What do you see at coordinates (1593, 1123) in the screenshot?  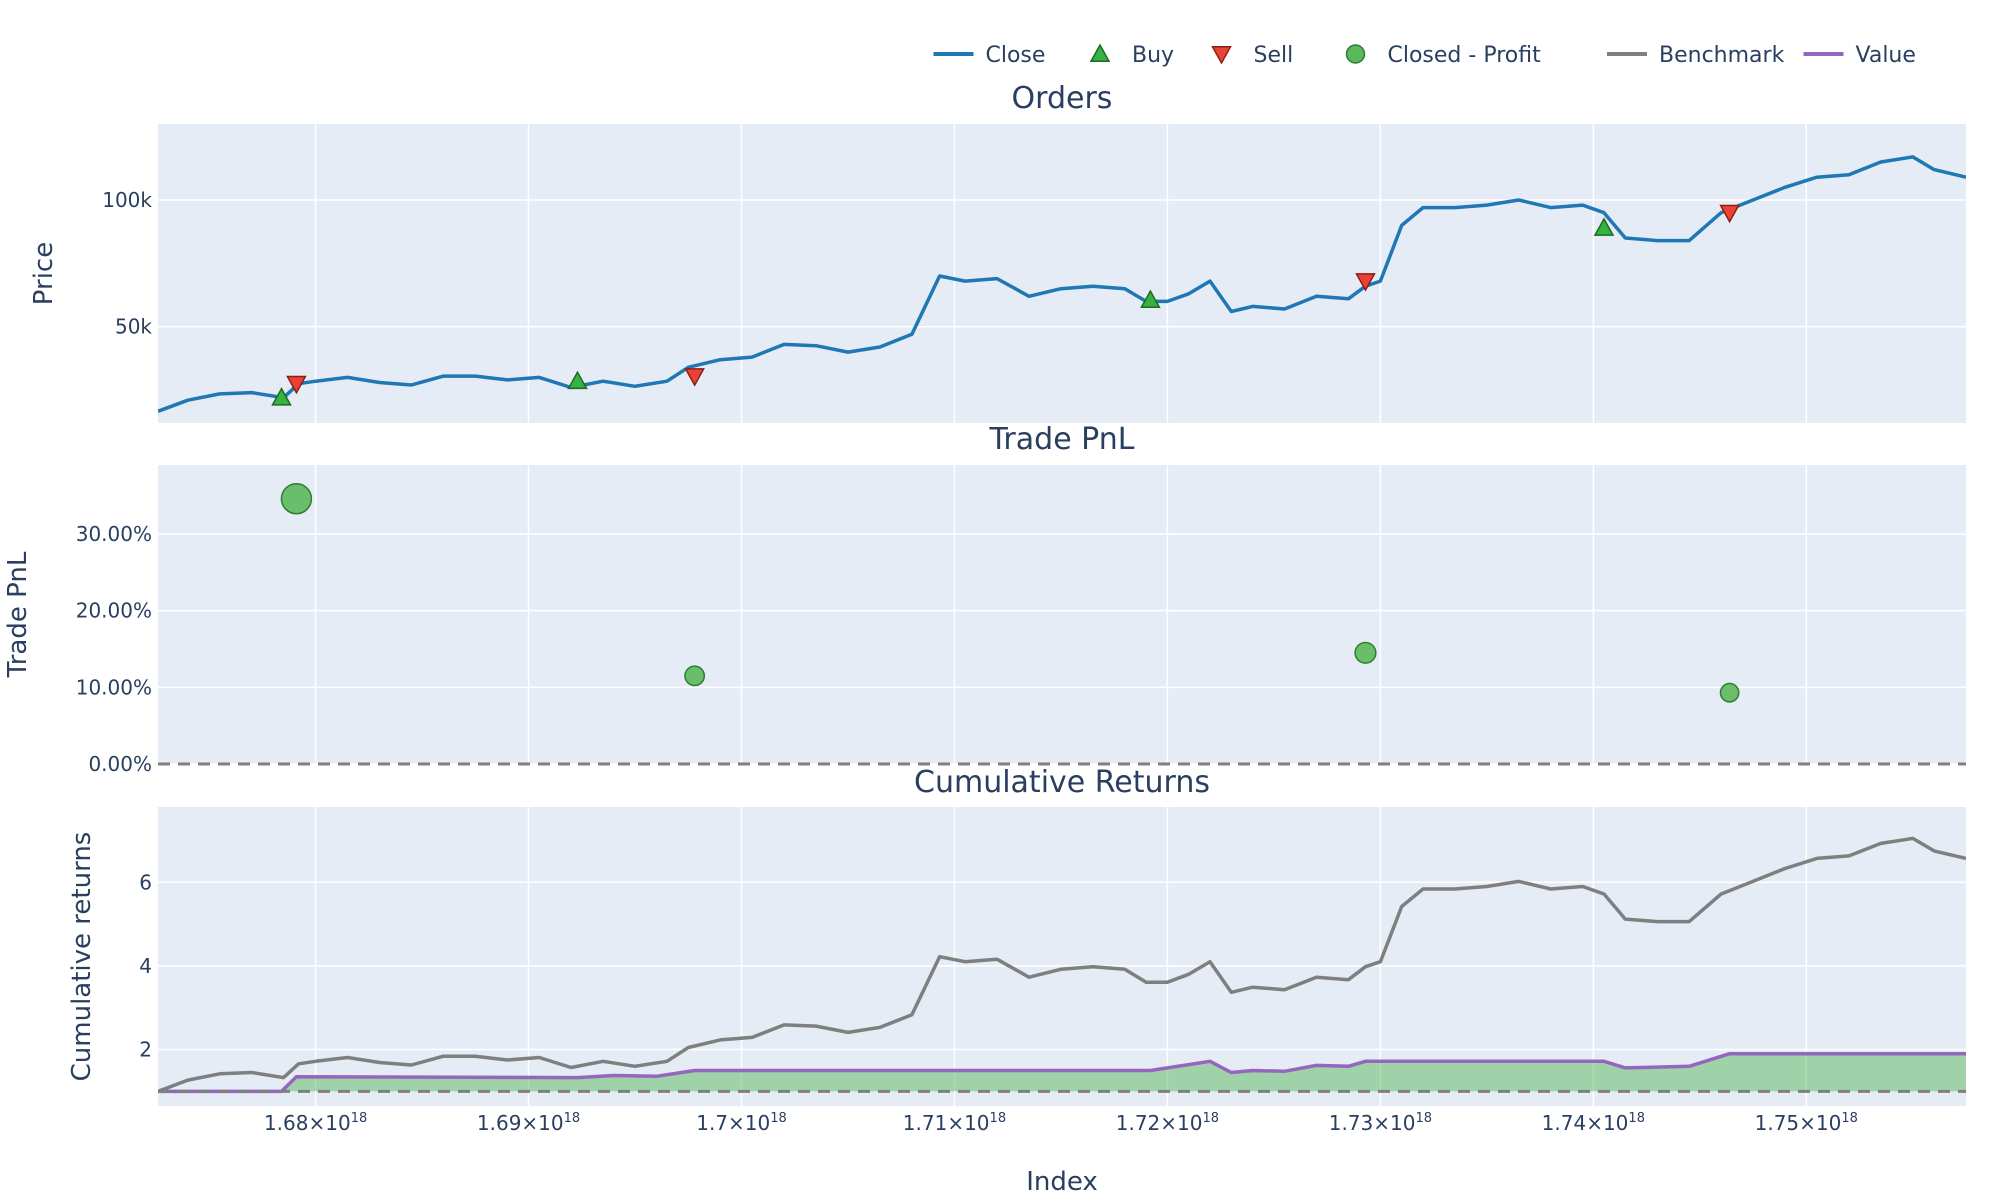 I see `x-tick-label: 1.74×1018` at bounding box center [1593, 1123].